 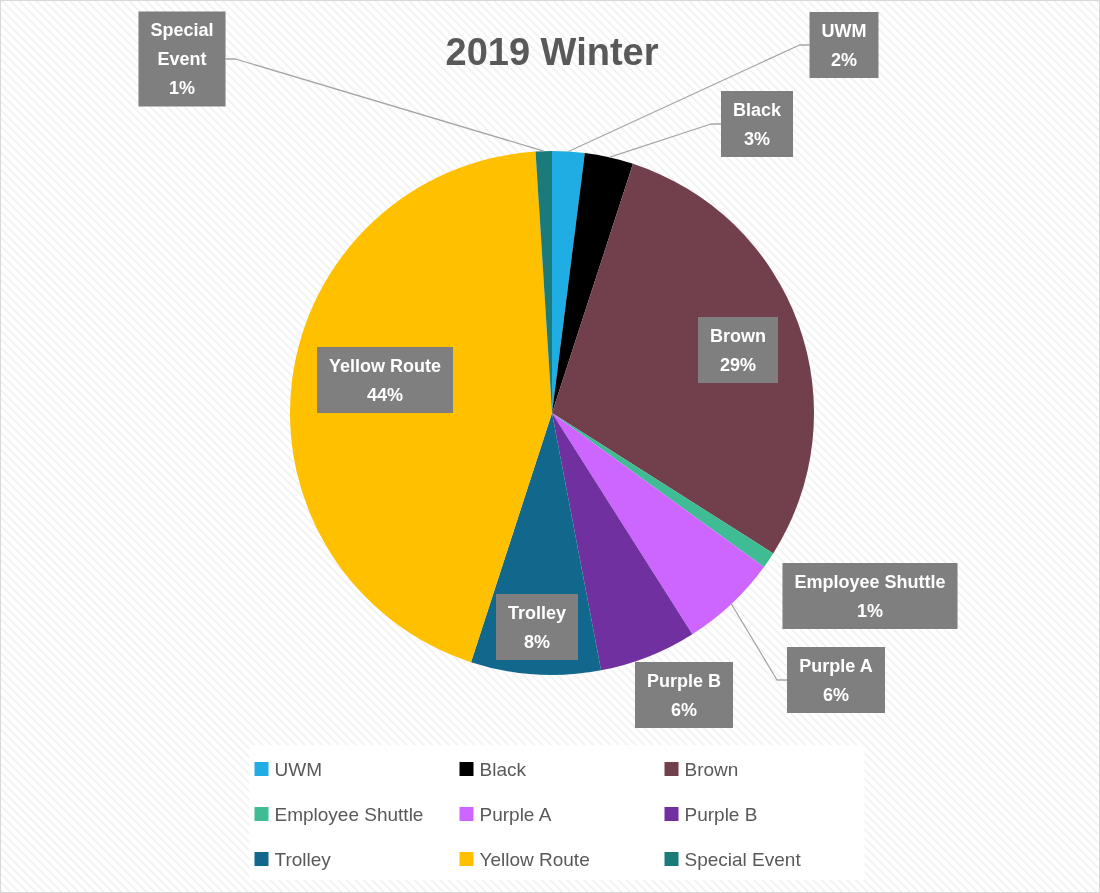 I want to click on slice-label: Brown, so click(x=738, y=335).